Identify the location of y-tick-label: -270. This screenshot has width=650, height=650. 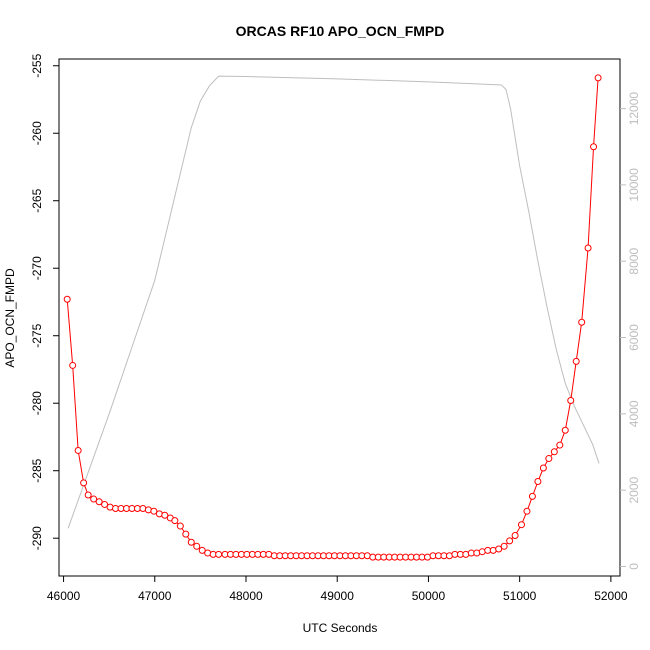
(37, 268).